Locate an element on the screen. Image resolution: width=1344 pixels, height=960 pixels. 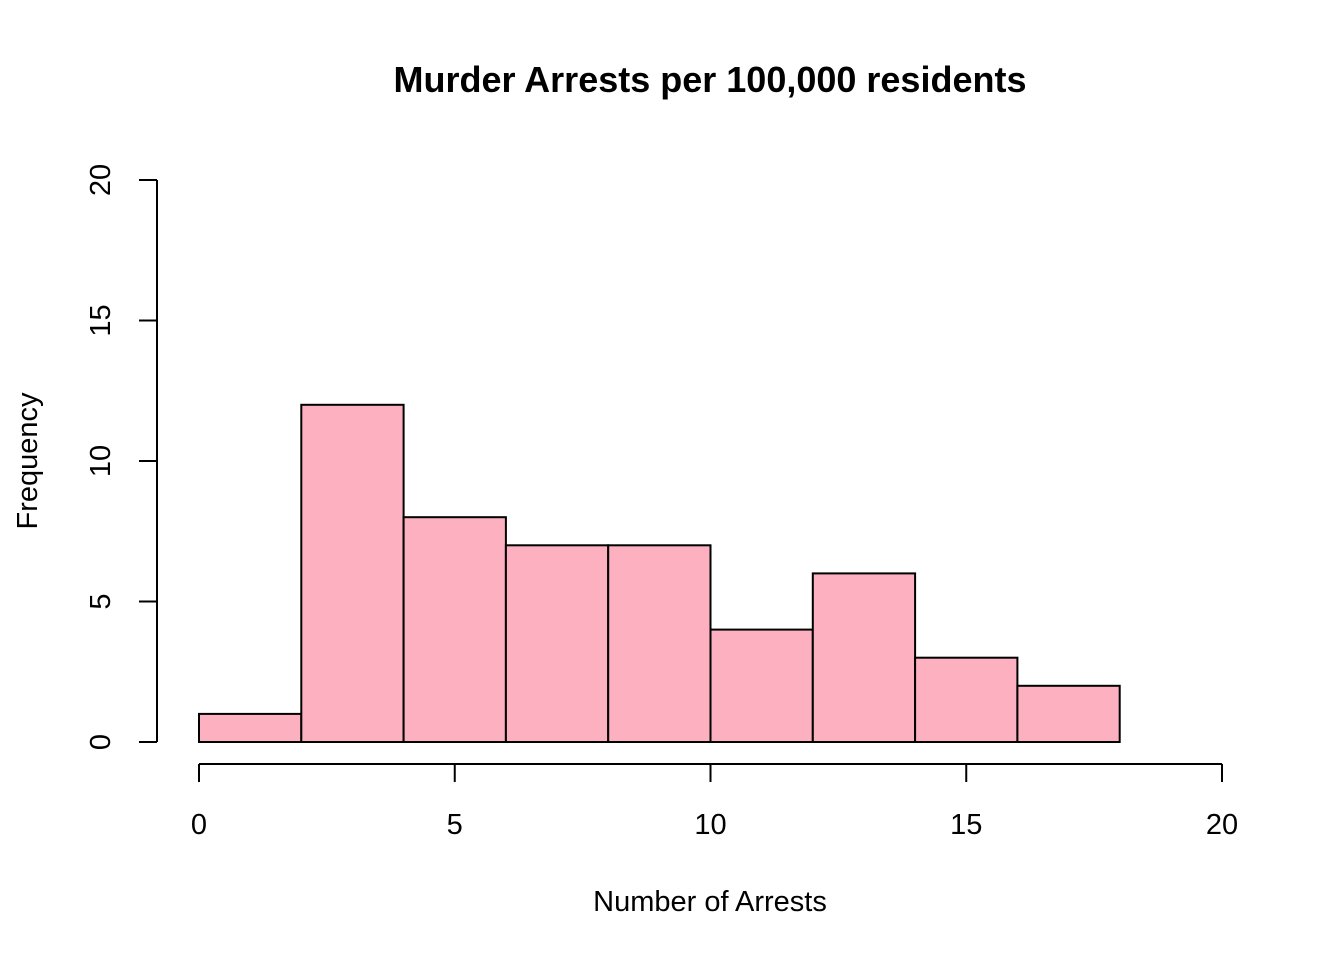
y-tick-label-0: 0 is located at coordinates (101, 742).